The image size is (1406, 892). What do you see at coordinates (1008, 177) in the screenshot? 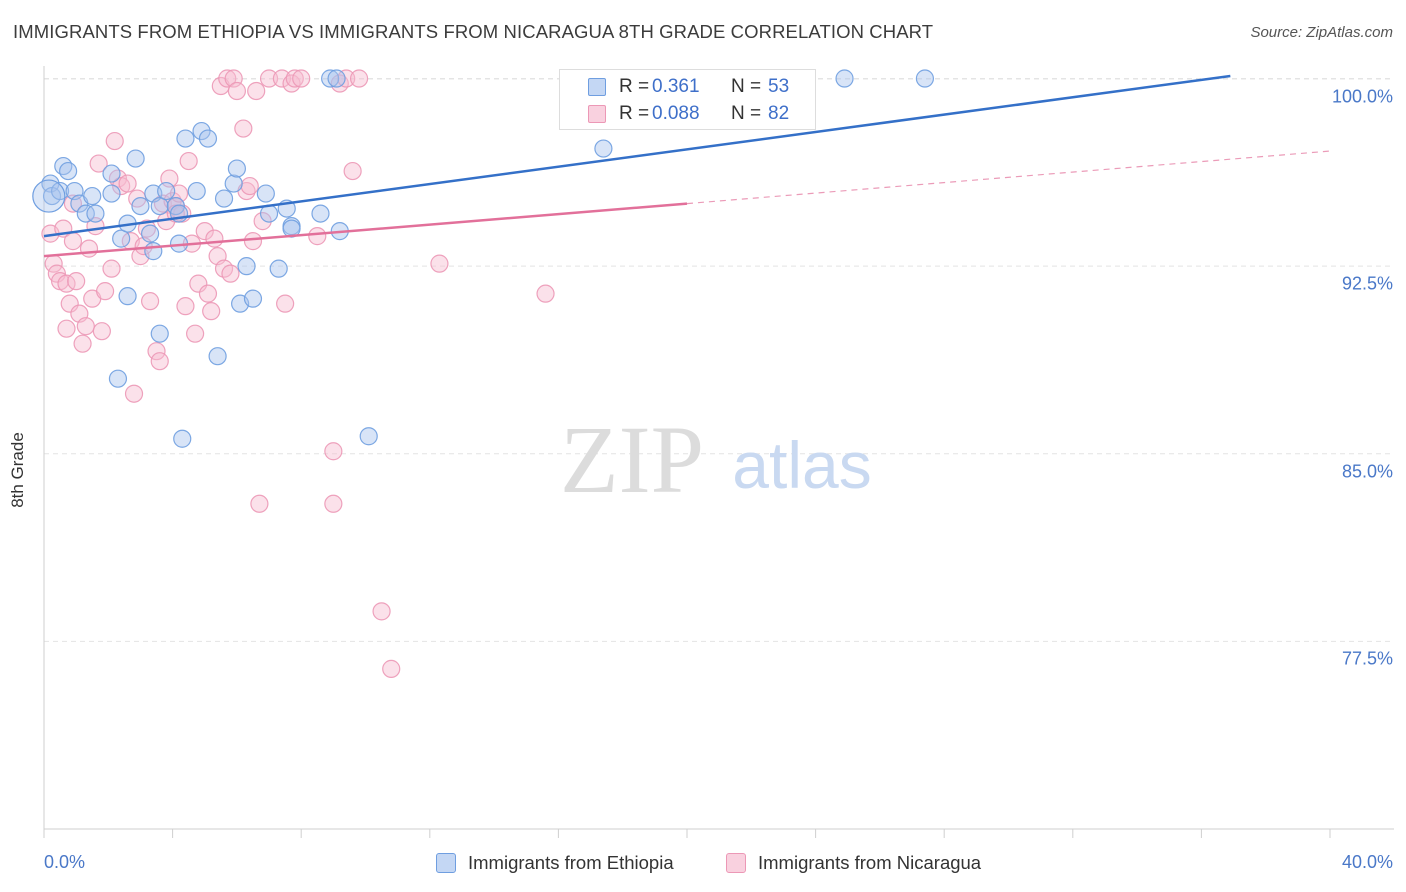
I see `nicaragua-trend-extension` at bounding box center [1008, 177].